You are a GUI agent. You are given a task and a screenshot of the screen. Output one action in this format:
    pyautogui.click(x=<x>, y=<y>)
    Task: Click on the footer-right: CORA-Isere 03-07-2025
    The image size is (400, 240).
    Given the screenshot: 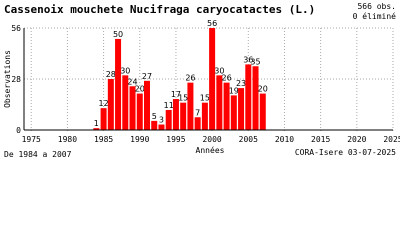 What is the action you would take?
    pyautogui.click(x=345, y=152)
    